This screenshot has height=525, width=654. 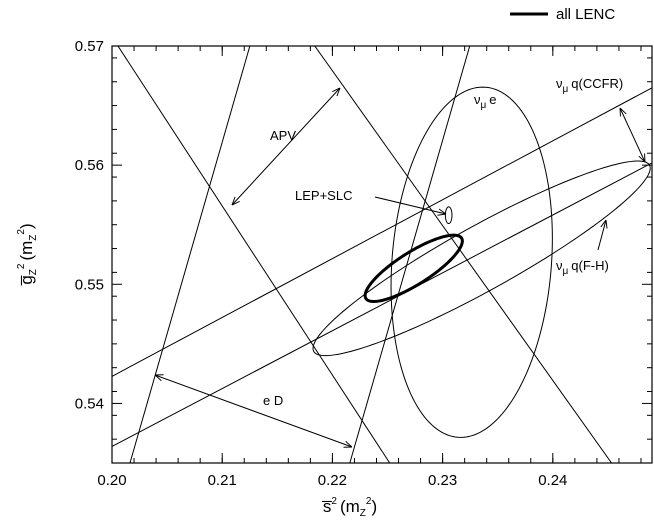 I want to click on annotation: νμ e, so click(x=485, y=101).